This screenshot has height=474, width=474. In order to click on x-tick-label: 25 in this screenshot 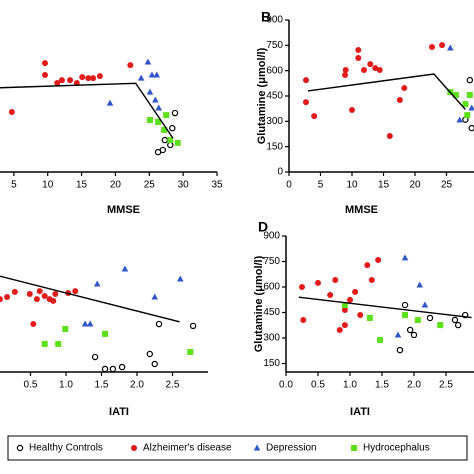, I will do `click(447, 185)`.